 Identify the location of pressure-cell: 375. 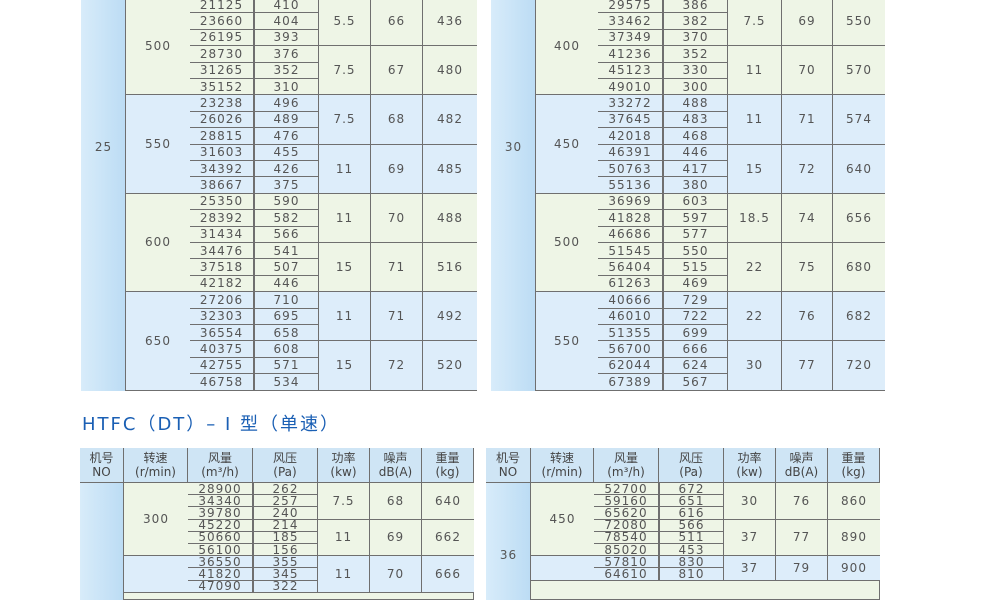
(286, 185).